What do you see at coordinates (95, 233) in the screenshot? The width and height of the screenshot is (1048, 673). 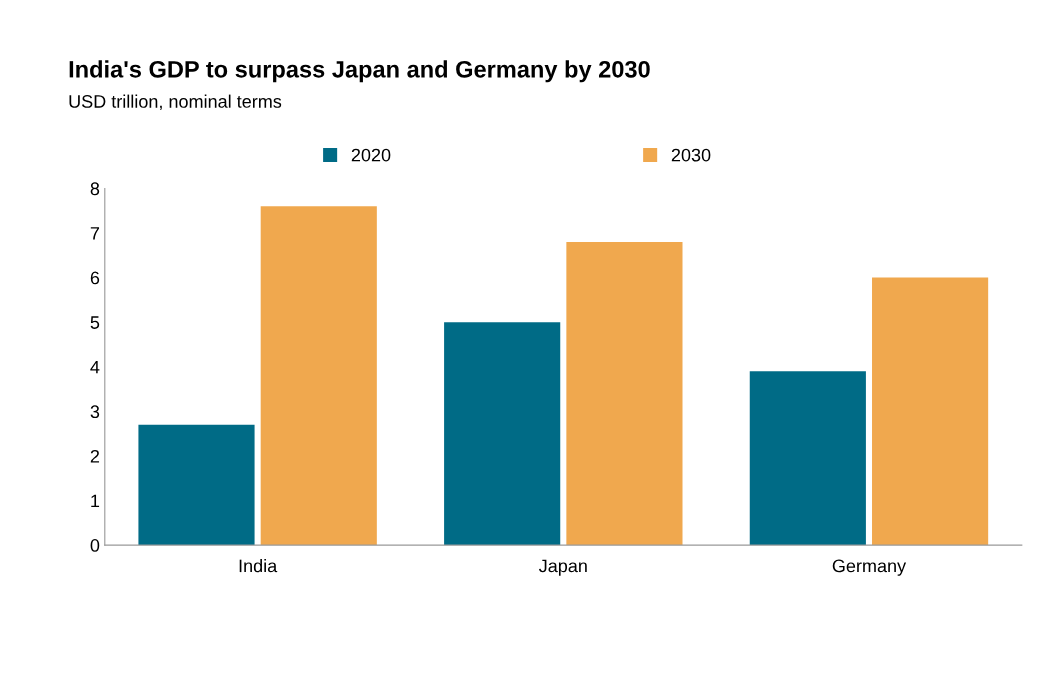 I see `y-tick-label: 7` at bounding box center [95, 233].